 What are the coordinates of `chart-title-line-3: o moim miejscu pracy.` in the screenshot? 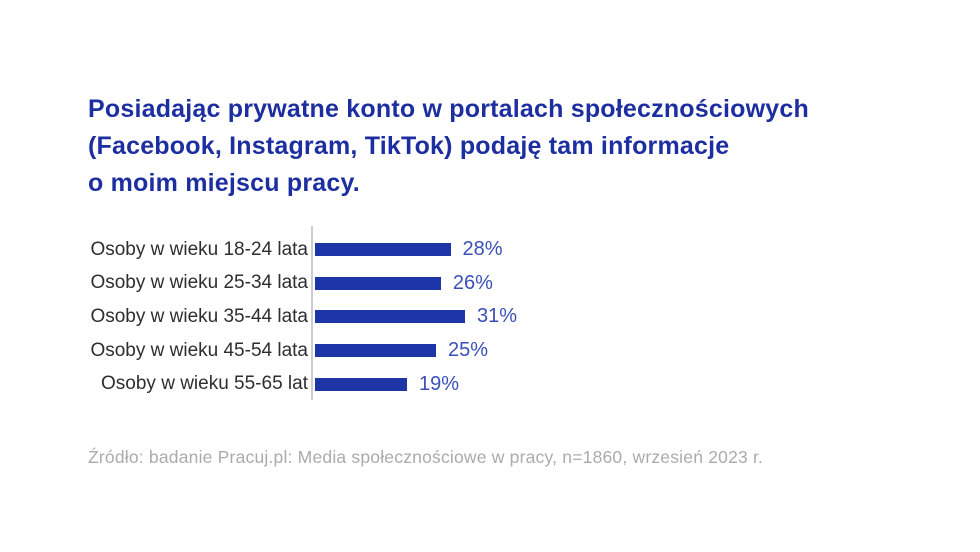 It's located at (224, 182).